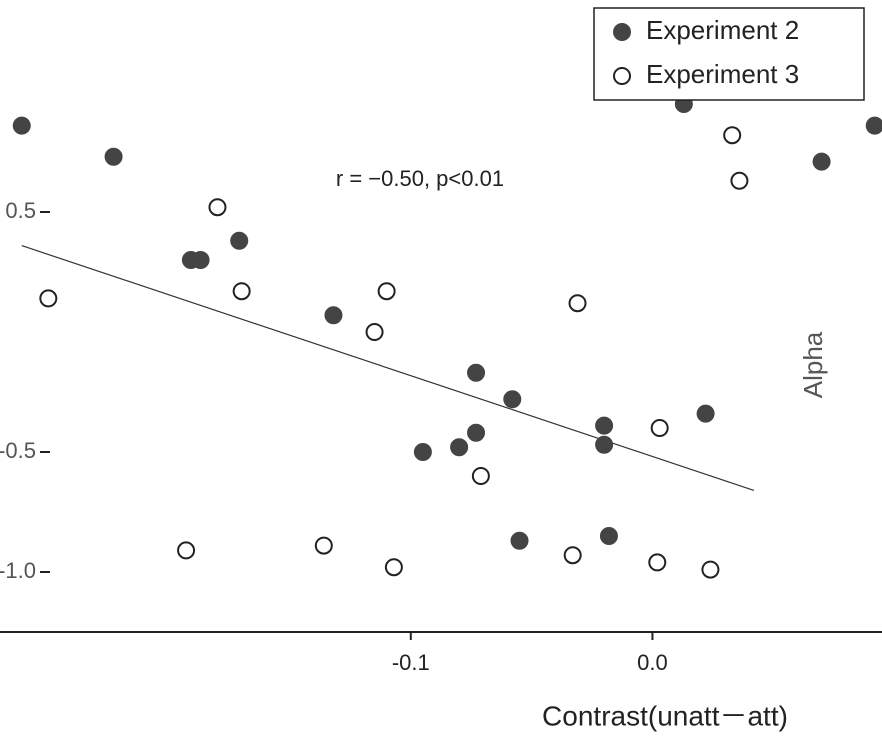 This screenshot has height=736, width=882. Describe the element at coordinates (729, 54) in the screenshot. I see `legend-box` at that location.